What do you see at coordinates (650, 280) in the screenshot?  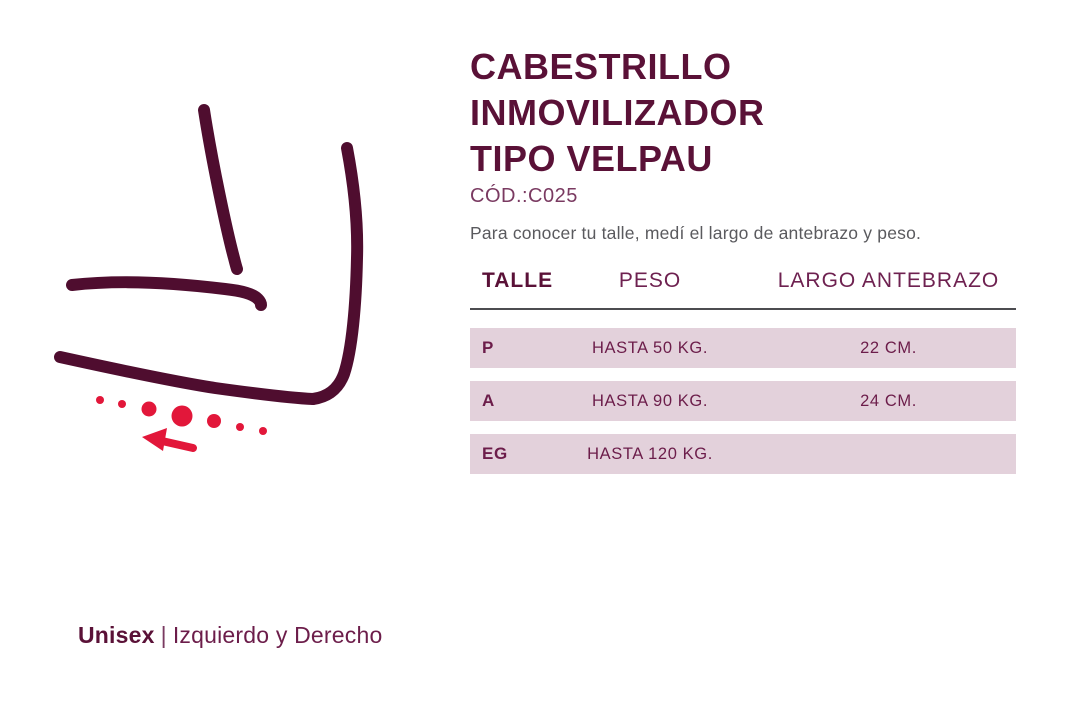 I see `header-peso: PESO` at bounding box center [650, 280].